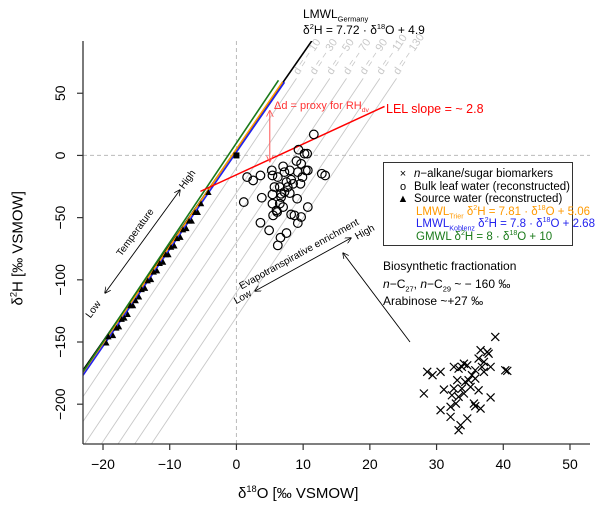 This screenshot has height=517, width=600. What do you see at coordinates (447, 285) in the screenshot?
I see `biosynthetic-alkane: n−C27, n−C29 ~ − 160 ‰` at bounding box center [447, 285].